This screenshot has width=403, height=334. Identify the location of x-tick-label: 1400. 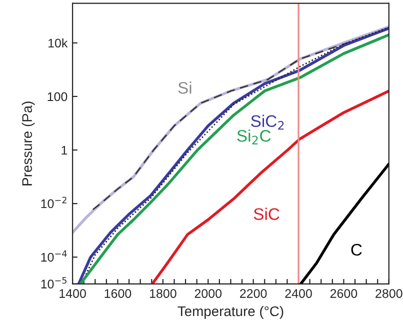
(73, 293).